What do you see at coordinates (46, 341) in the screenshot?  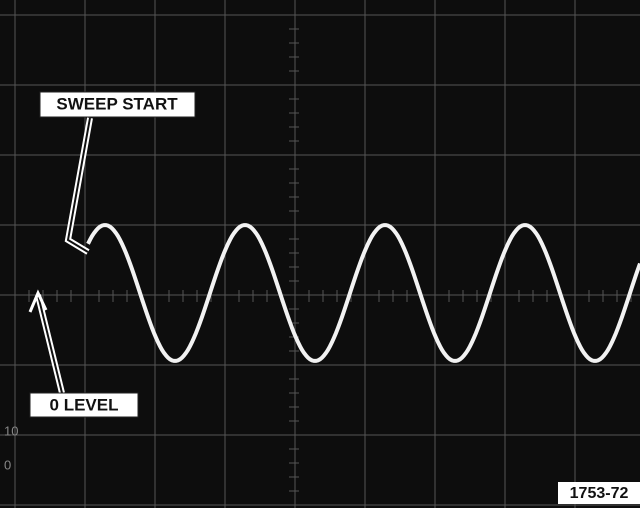 I see `zero-level-arrow` at bounding box center [46, 341].